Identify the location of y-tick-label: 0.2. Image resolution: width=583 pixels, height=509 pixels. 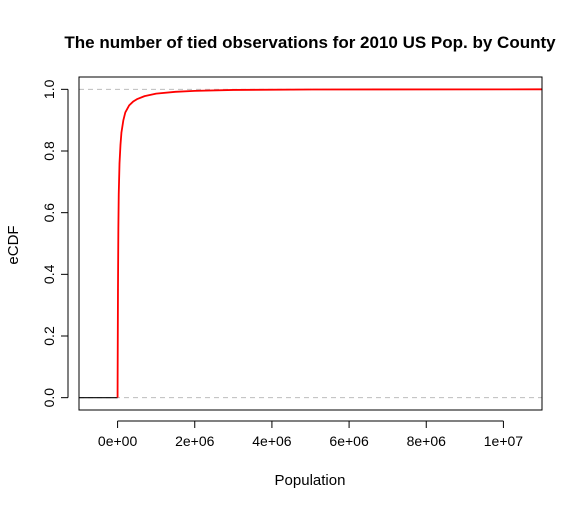
(49, 336).